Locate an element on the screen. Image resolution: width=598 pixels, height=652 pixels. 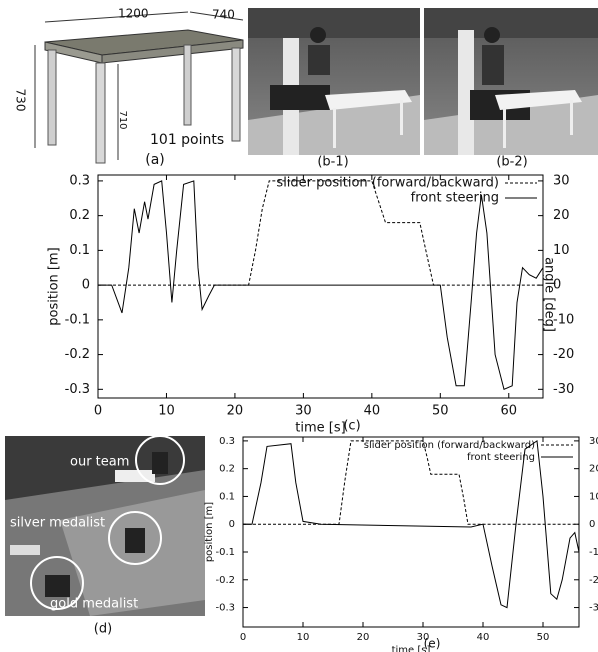
dim-label: 1200 is located at coordinates (133, 14).